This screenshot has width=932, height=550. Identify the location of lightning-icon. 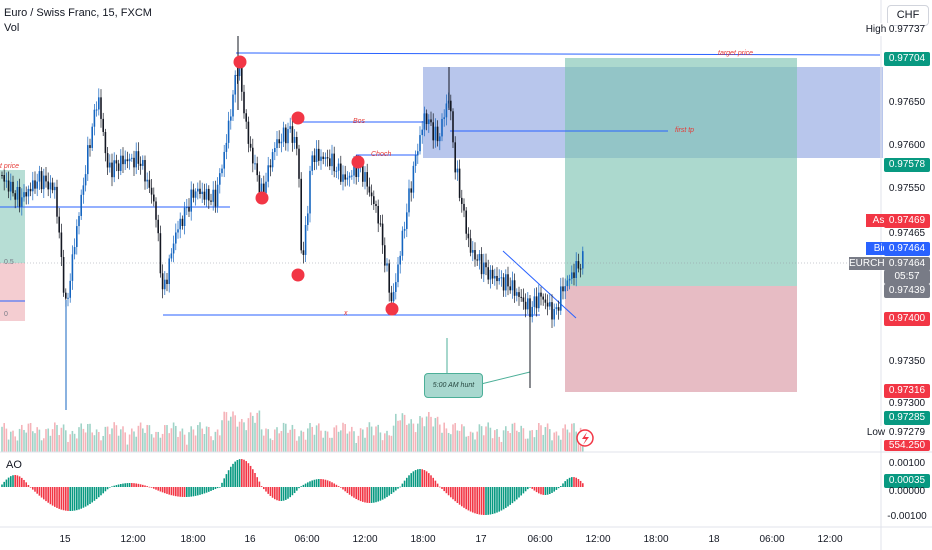
(585, 438).